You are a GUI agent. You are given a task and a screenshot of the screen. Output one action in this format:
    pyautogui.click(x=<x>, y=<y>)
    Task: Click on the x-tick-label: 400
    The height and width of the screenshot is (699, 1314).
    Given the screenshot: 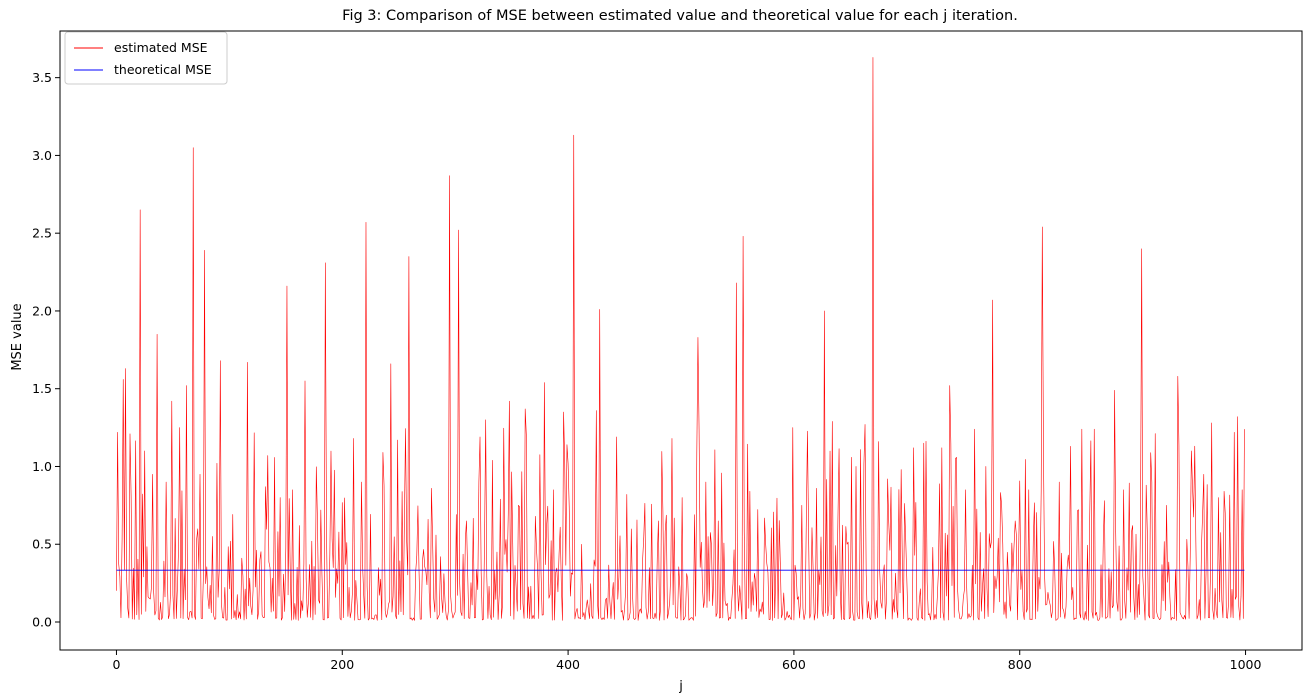 What is the action you would take?
    pyautogui.click(x=568, y=664)
    